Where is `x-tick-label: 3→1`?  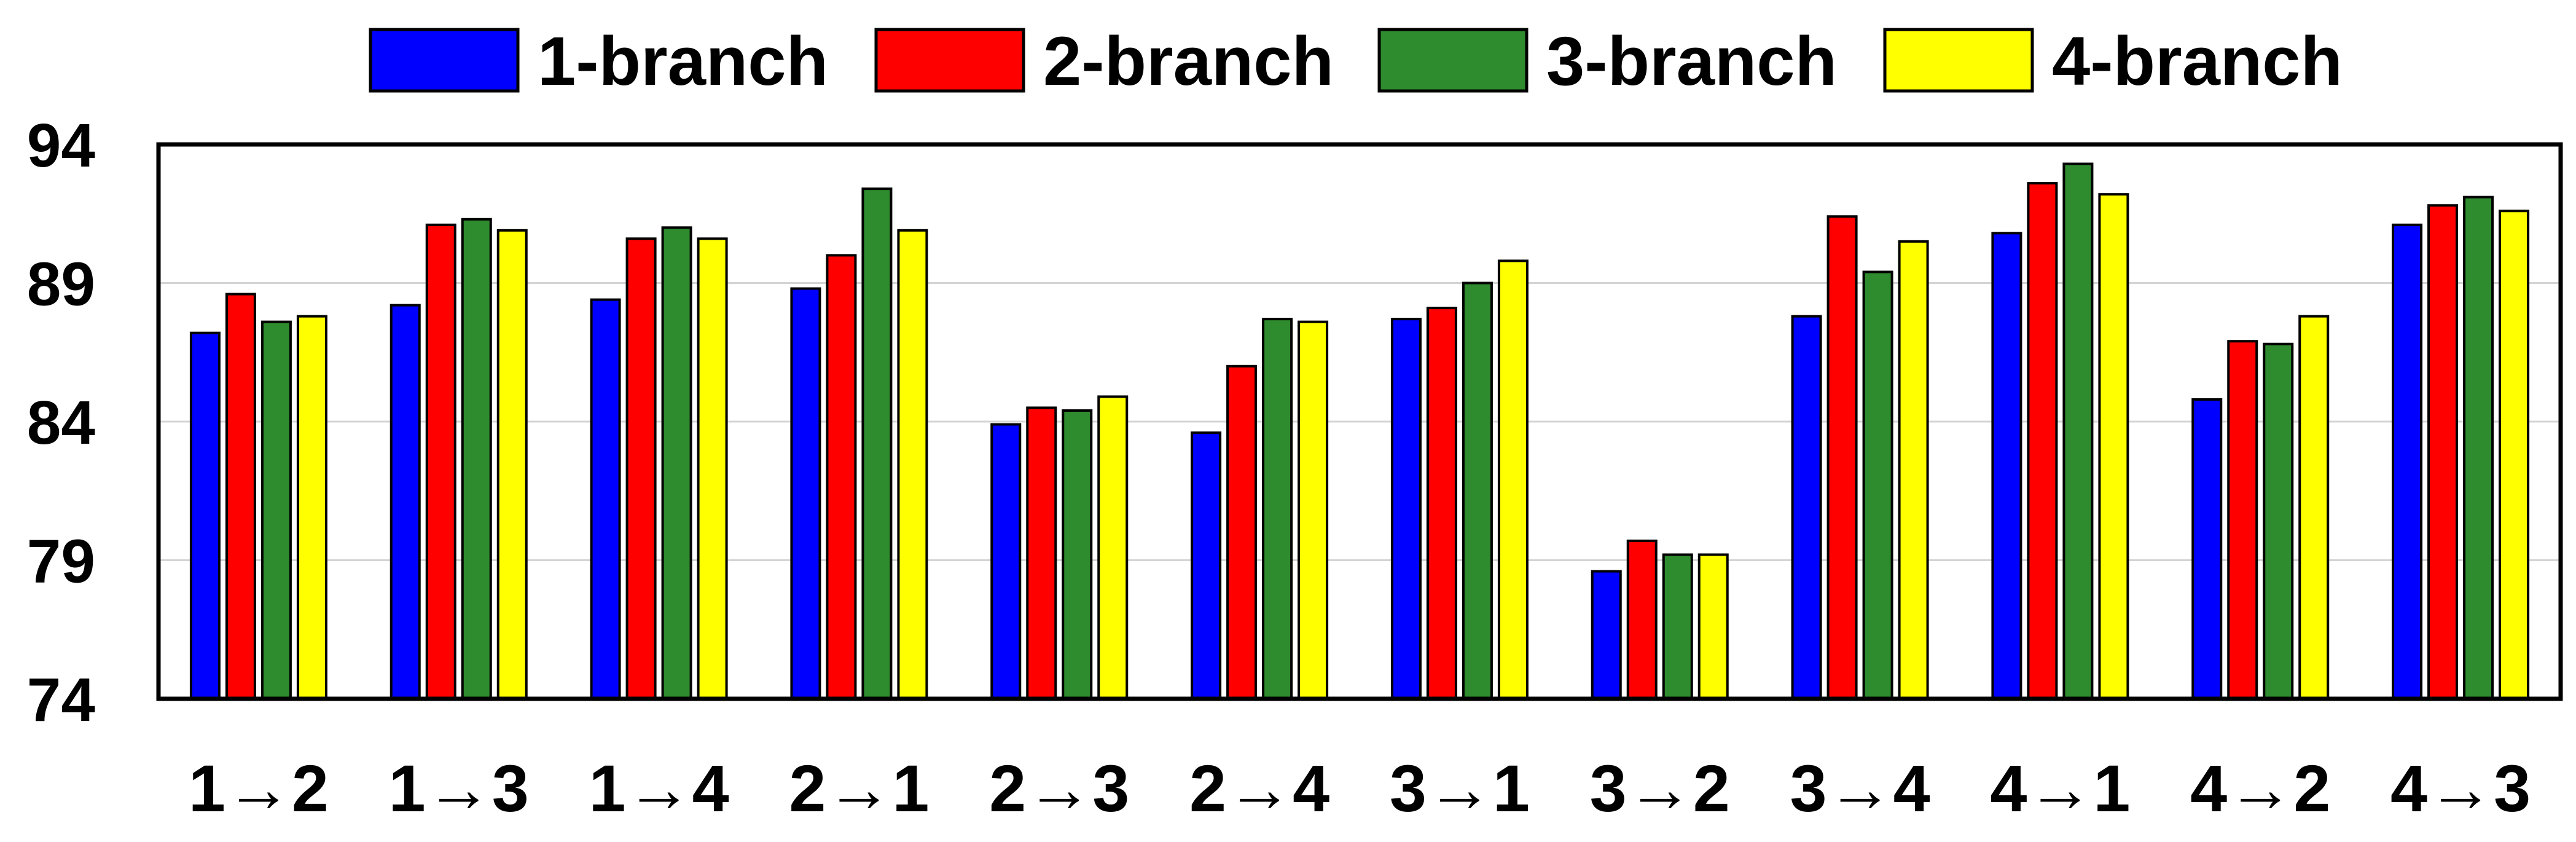
x-tick-label: 3→1 is located at coordinates (1460, 788).